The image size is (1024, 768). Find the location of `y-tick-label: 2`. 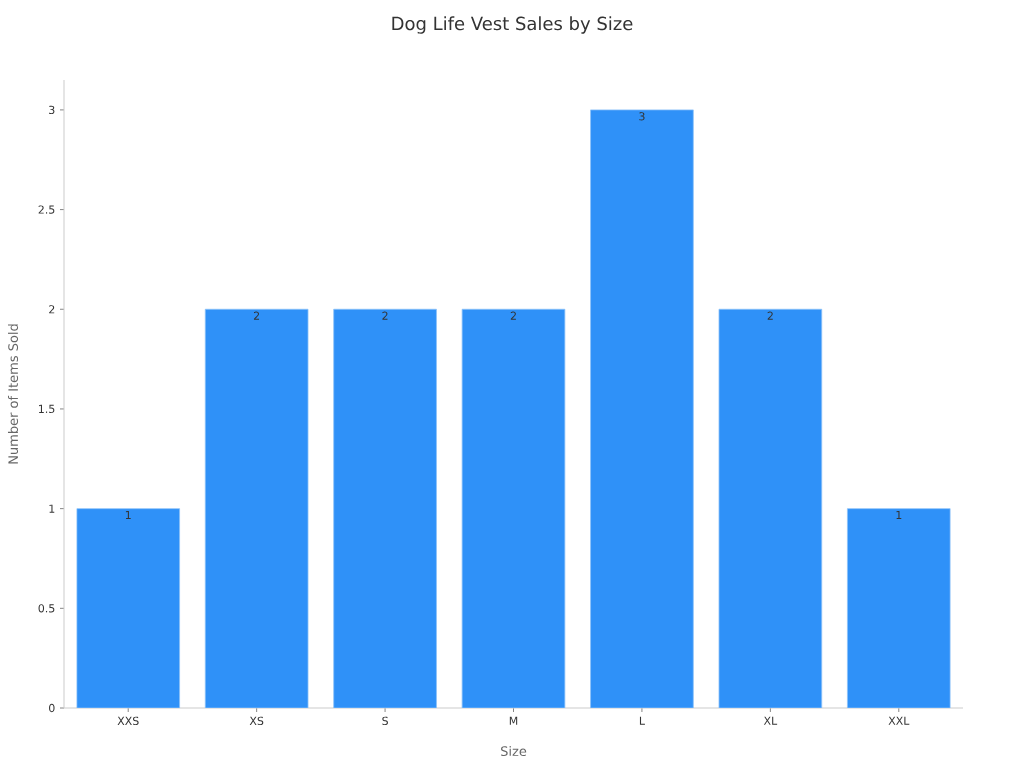

y-tick-label: 2 is located at coordinates (52, 309).